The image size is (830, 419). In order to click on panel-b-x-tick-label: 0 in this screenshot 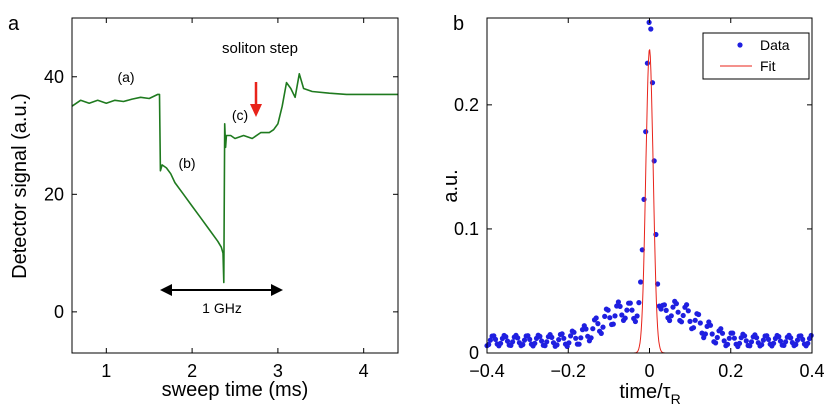, I will do `click(649, 371)`.